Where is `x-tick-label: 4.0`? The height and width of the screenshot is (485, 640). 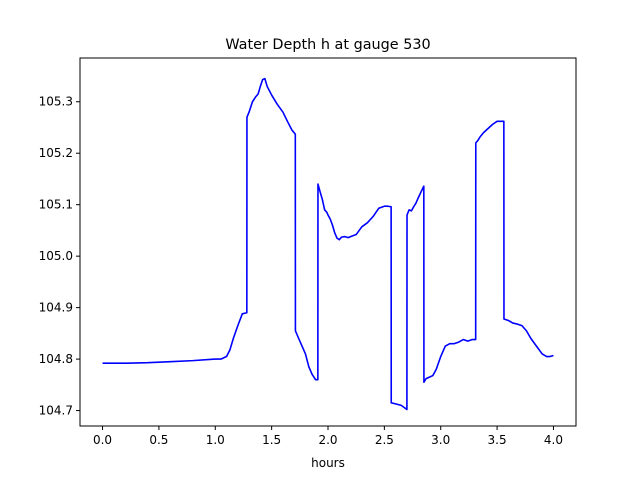
x-tick-label: 4.0 is located at coordinates (553, 440).